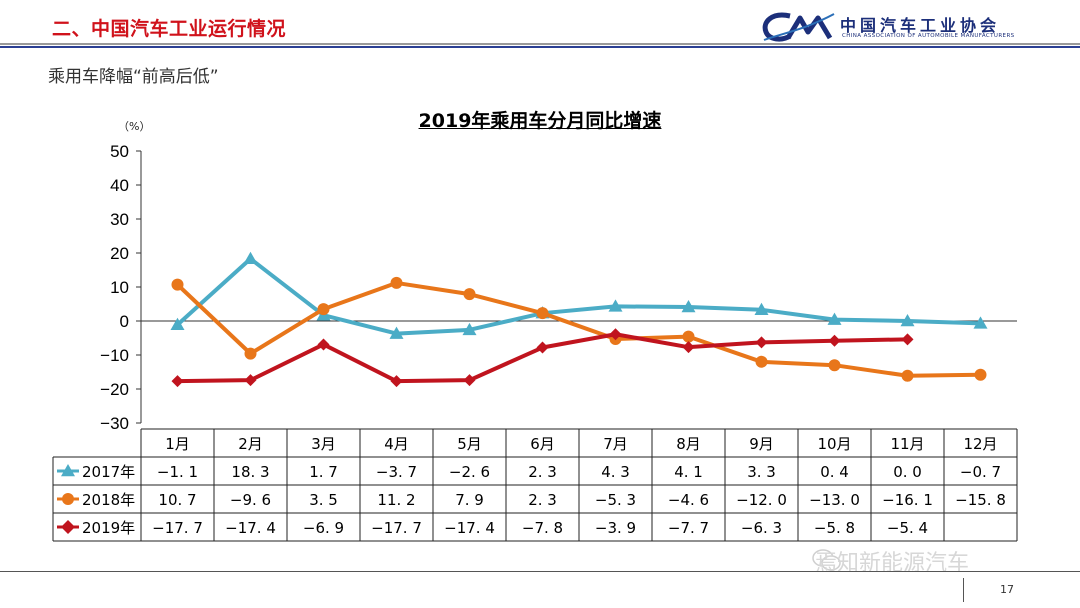  I want to click on series-line-2018年, so click(578, 329).